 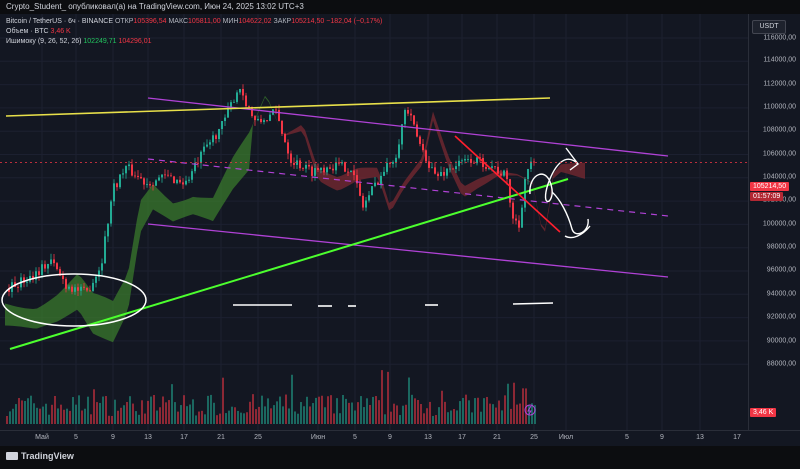 What do you see at coordinates (769, 27) in the screenshot?
I see `currency-button: USDT` at bounding box center [769, 27].